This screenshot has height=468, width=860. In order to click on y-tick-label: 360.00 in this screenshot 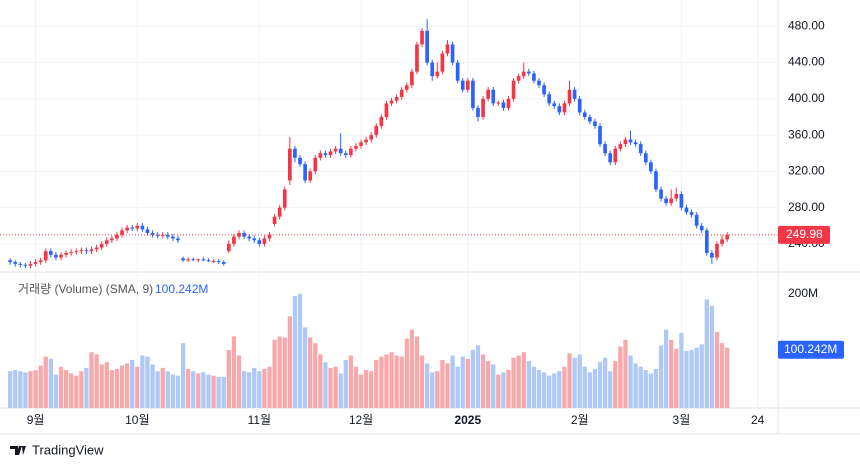, I will do `click(806, 134)`.